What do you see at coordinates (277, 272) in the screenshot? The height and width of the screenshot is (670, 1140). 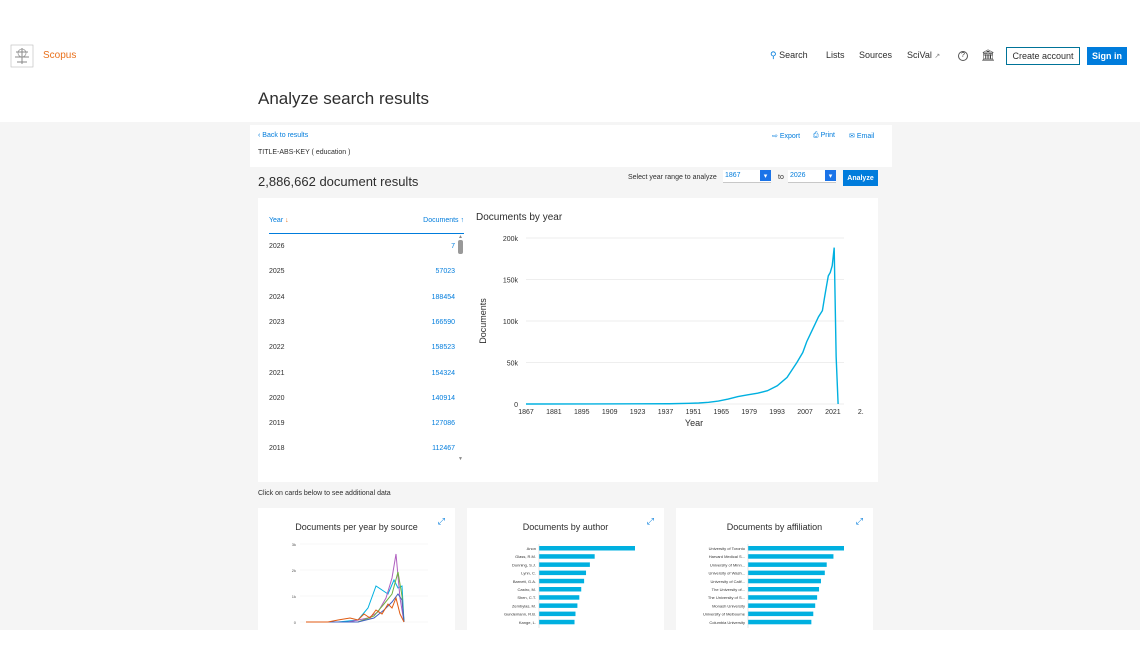 I see `row-year: 2025` at bounding box center [277, 272].